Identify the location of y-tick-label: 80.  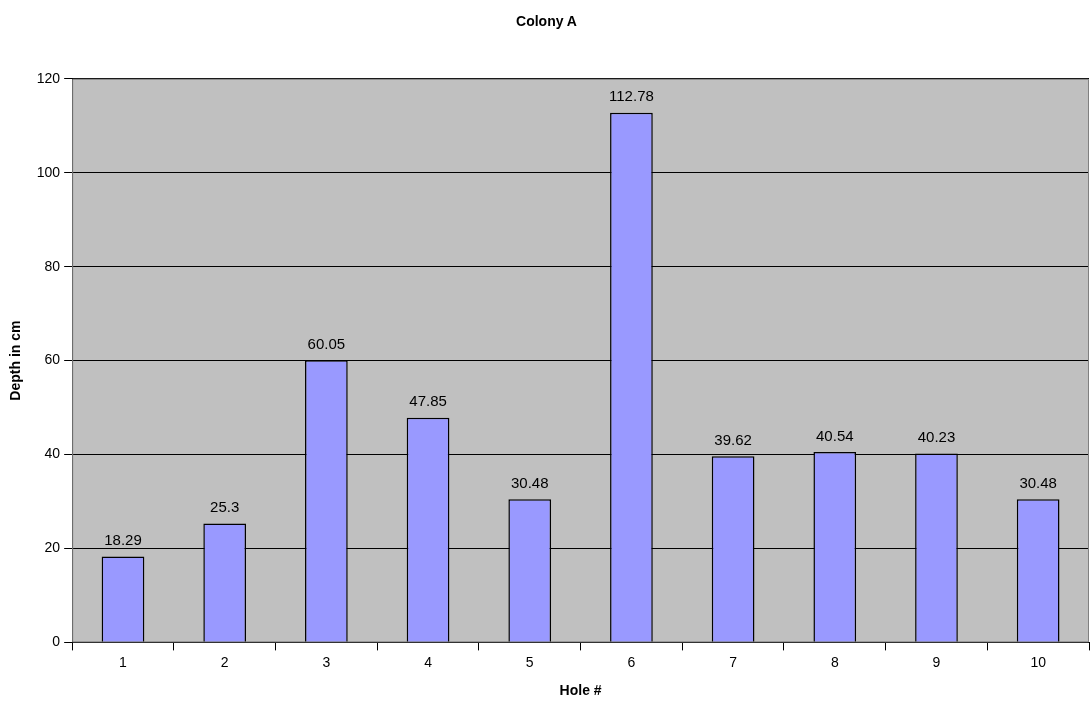
(52, 265).